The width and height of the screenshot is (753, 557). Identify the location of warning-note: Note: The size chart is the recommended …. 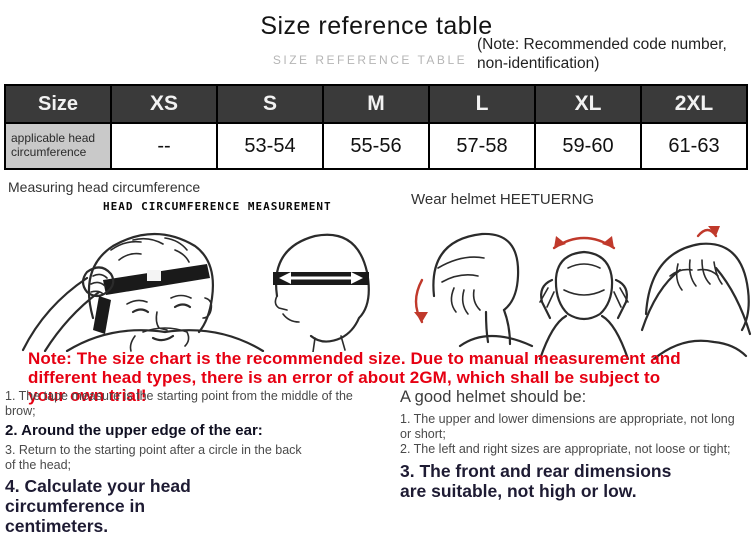
(354, 377).